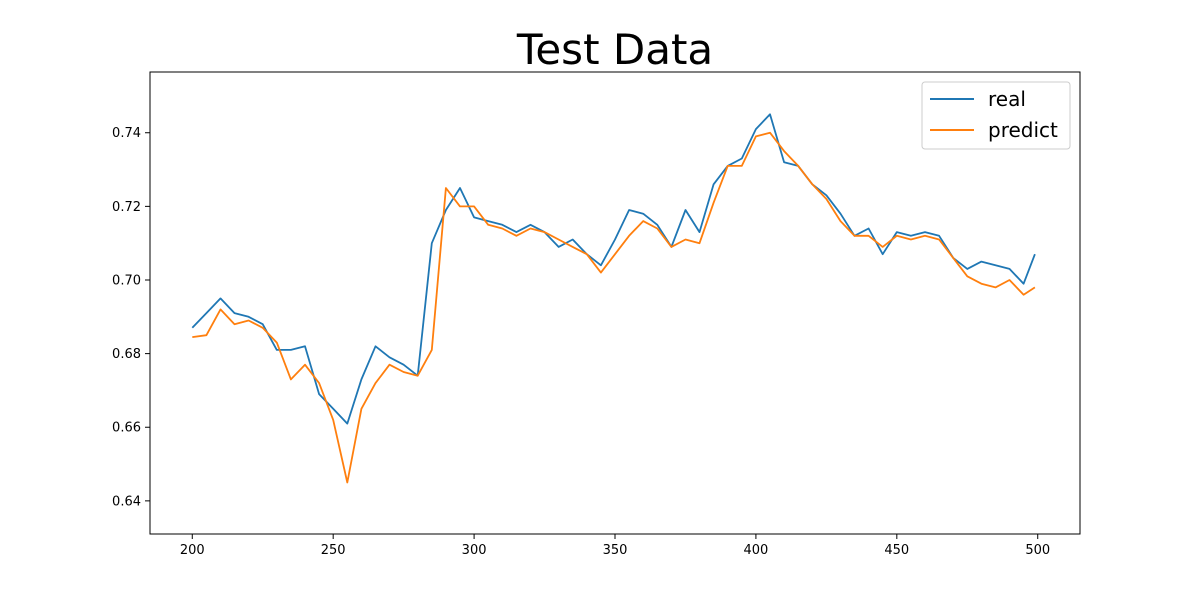  What do you see at coordinates (1023, 130) in the screenshot?
I see `legend-label-predict: predict` at bounding box center [1023, 130].